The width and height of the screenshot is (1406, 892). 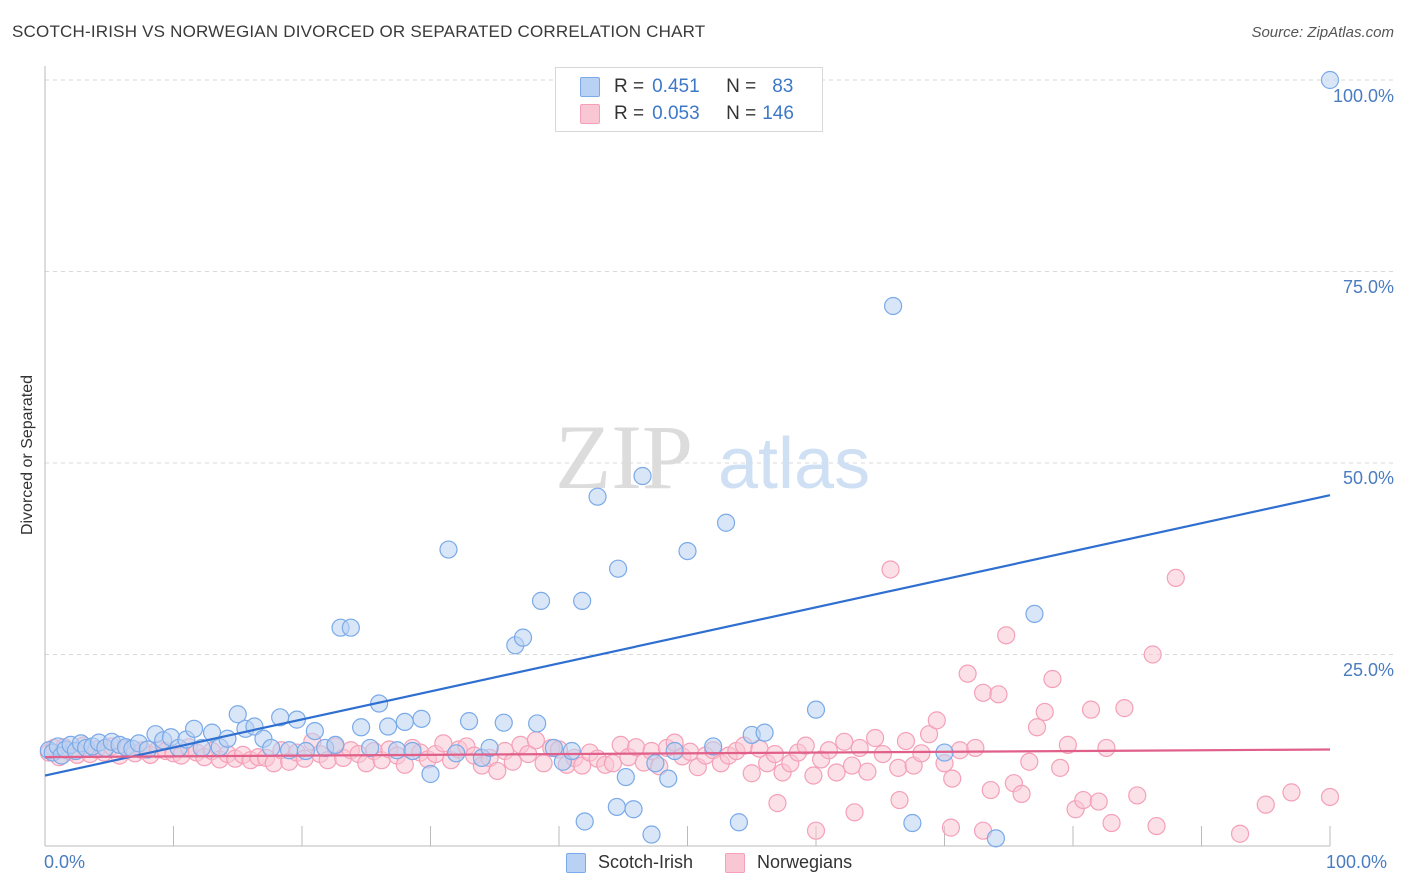 I want to click on y-tick-25: 25.0%, so click(x=1368, y=670).